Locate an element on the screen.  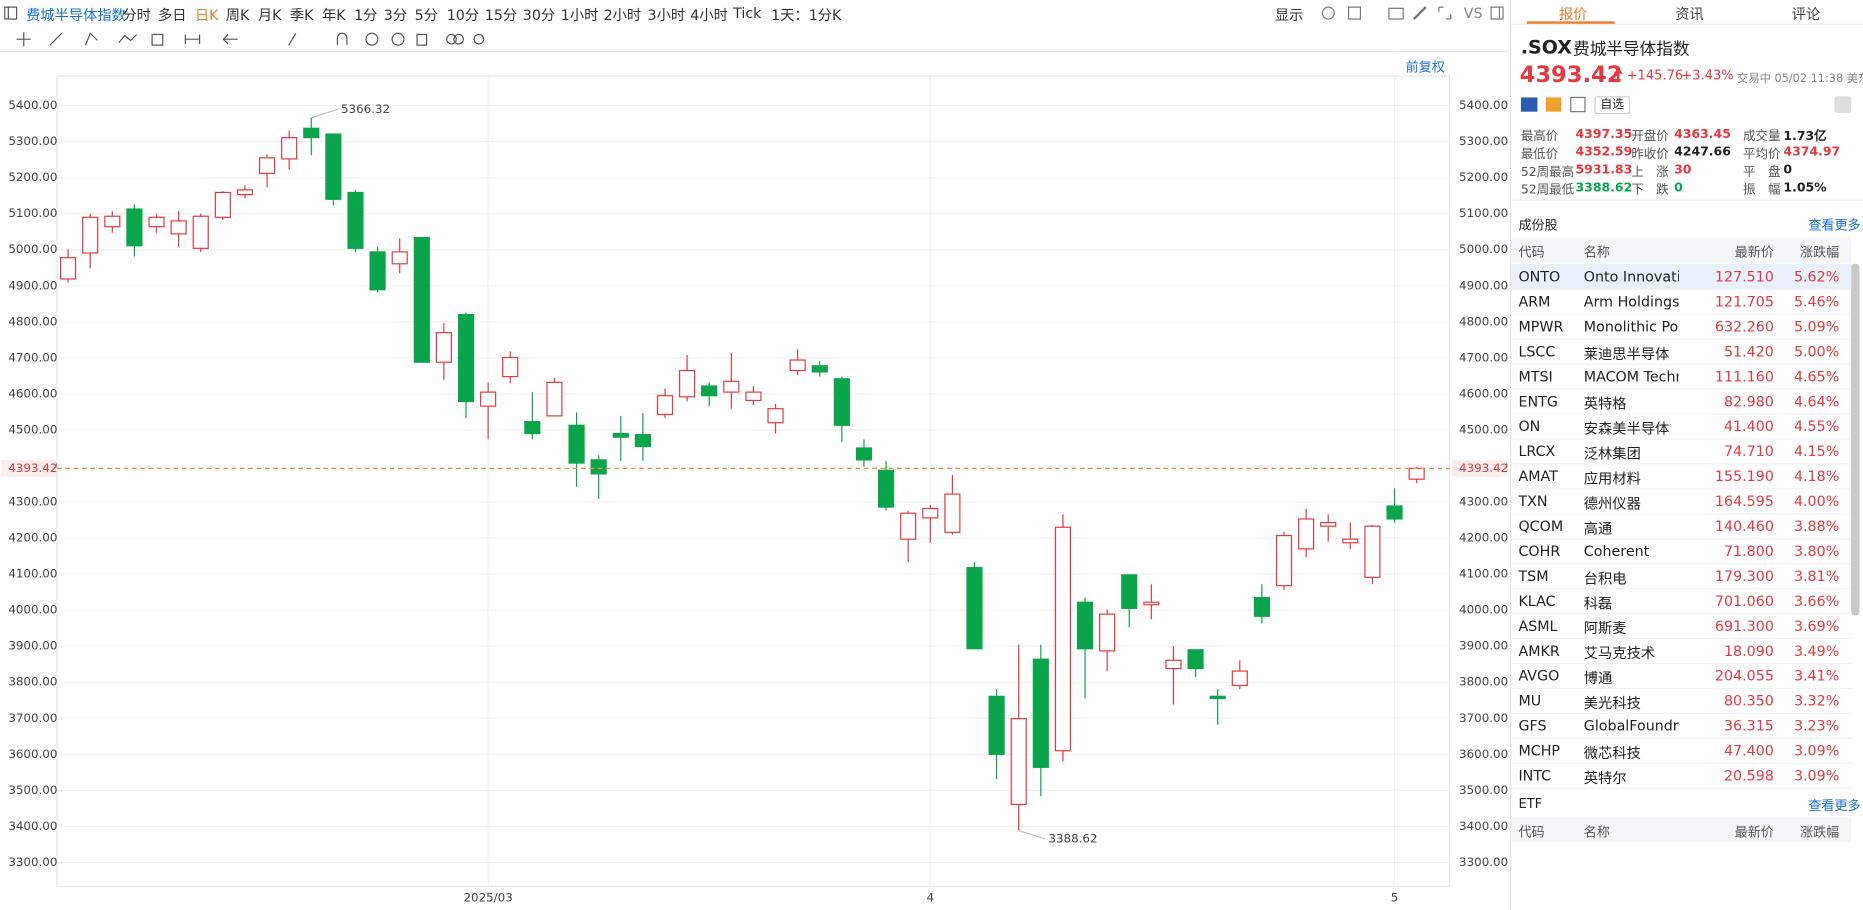
table-cell: 140.460 is located at coordinates (1744, 526).